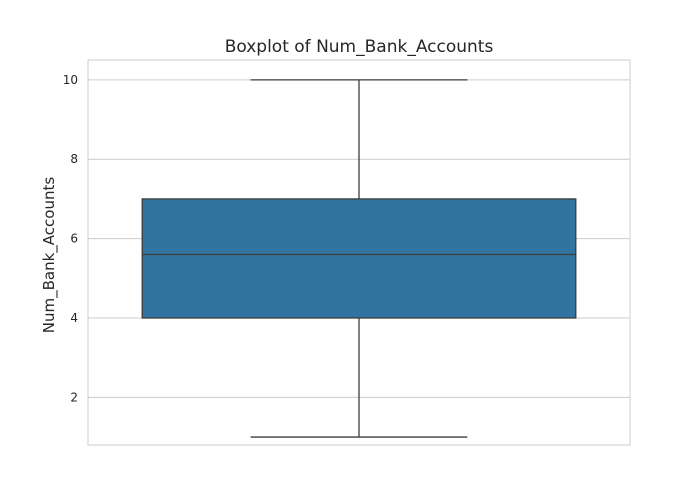 This screenshot has width=700, height=504. Describe the element at coordinates (70, 80) in the screenshot. I see `y-tick-label-10: 10` at that location.